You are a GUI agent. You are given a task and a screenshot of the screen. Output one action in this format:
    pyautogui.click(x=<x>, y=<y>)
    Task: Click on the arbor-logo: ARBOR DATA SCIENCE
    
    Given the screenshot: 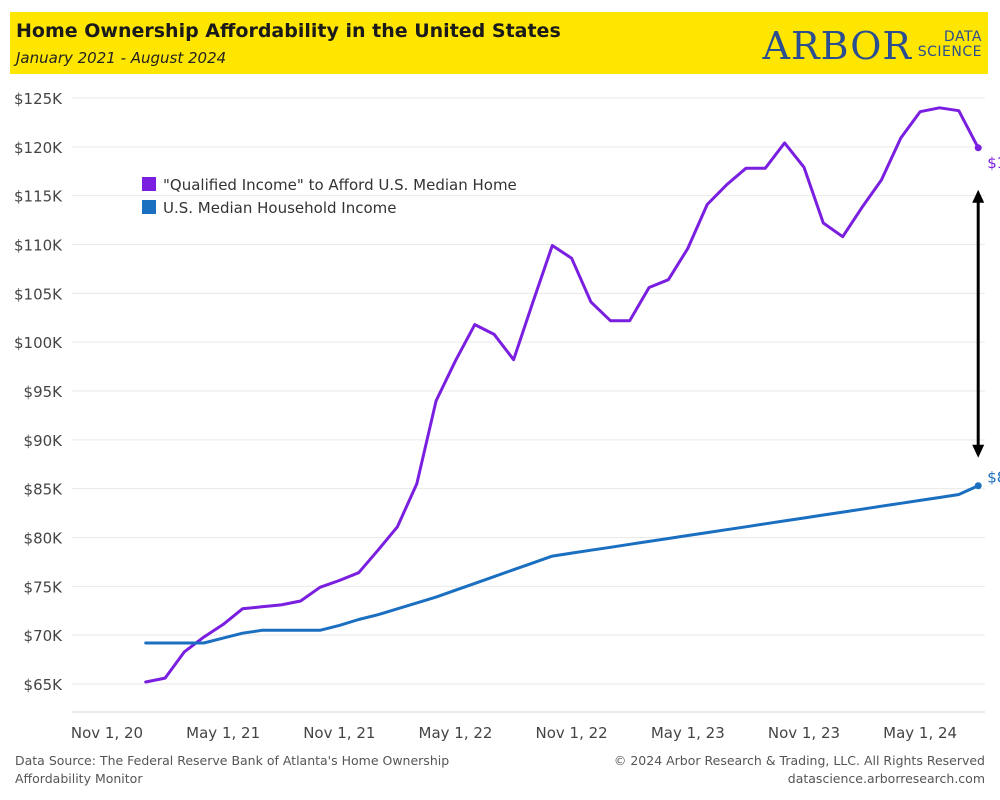 What is the action you would take?
    pyautogui.click(x=872, y=45)
    